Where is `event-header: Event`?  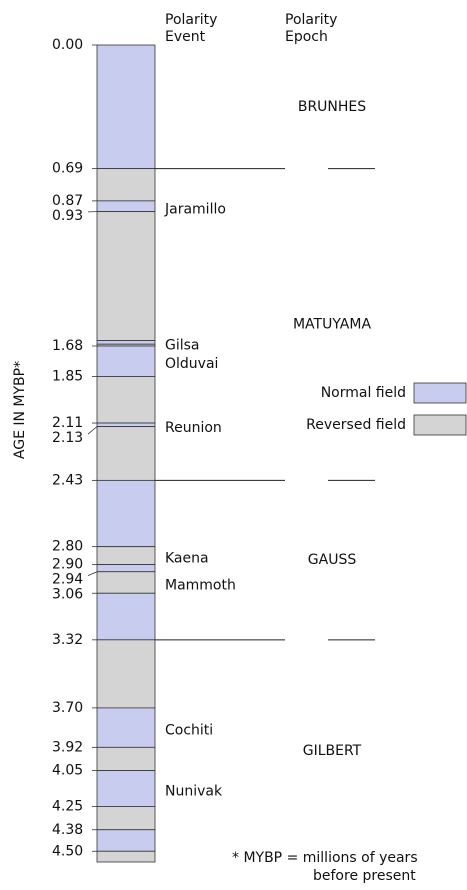
event-header: Event is located at coordinates (185, 37).